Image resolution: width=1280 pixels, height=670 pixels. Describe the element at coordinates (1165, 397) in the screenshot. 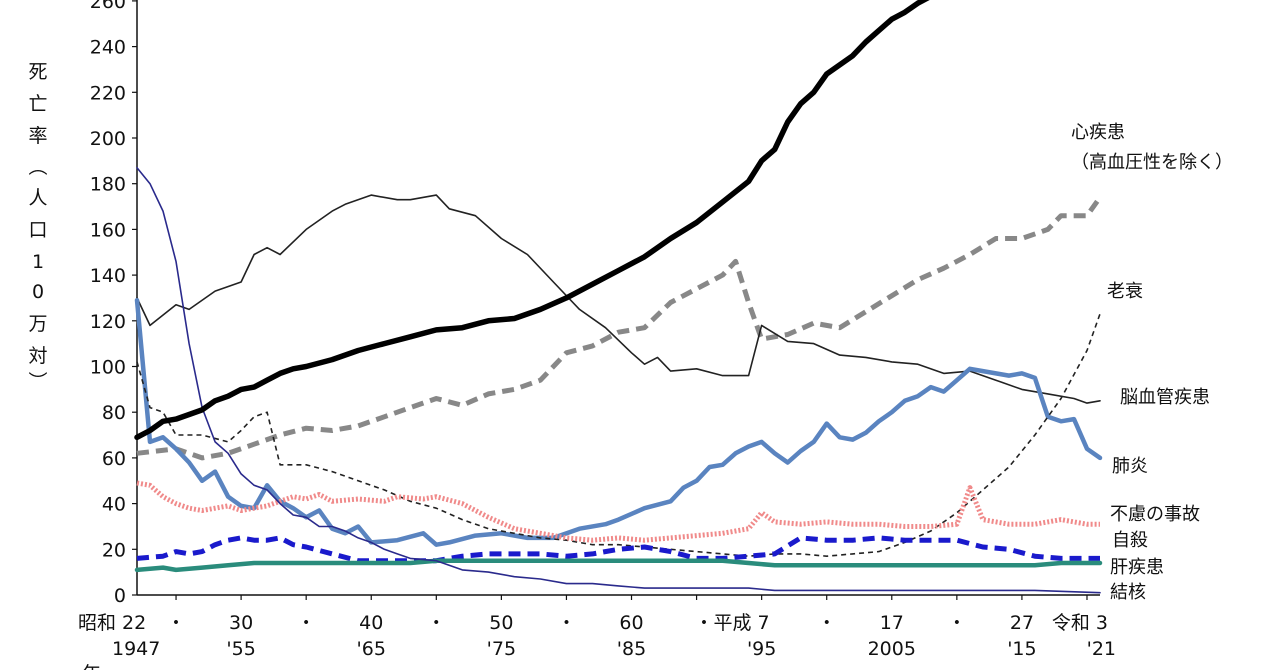

I see `series-label: 脳血管疾患` at that location.